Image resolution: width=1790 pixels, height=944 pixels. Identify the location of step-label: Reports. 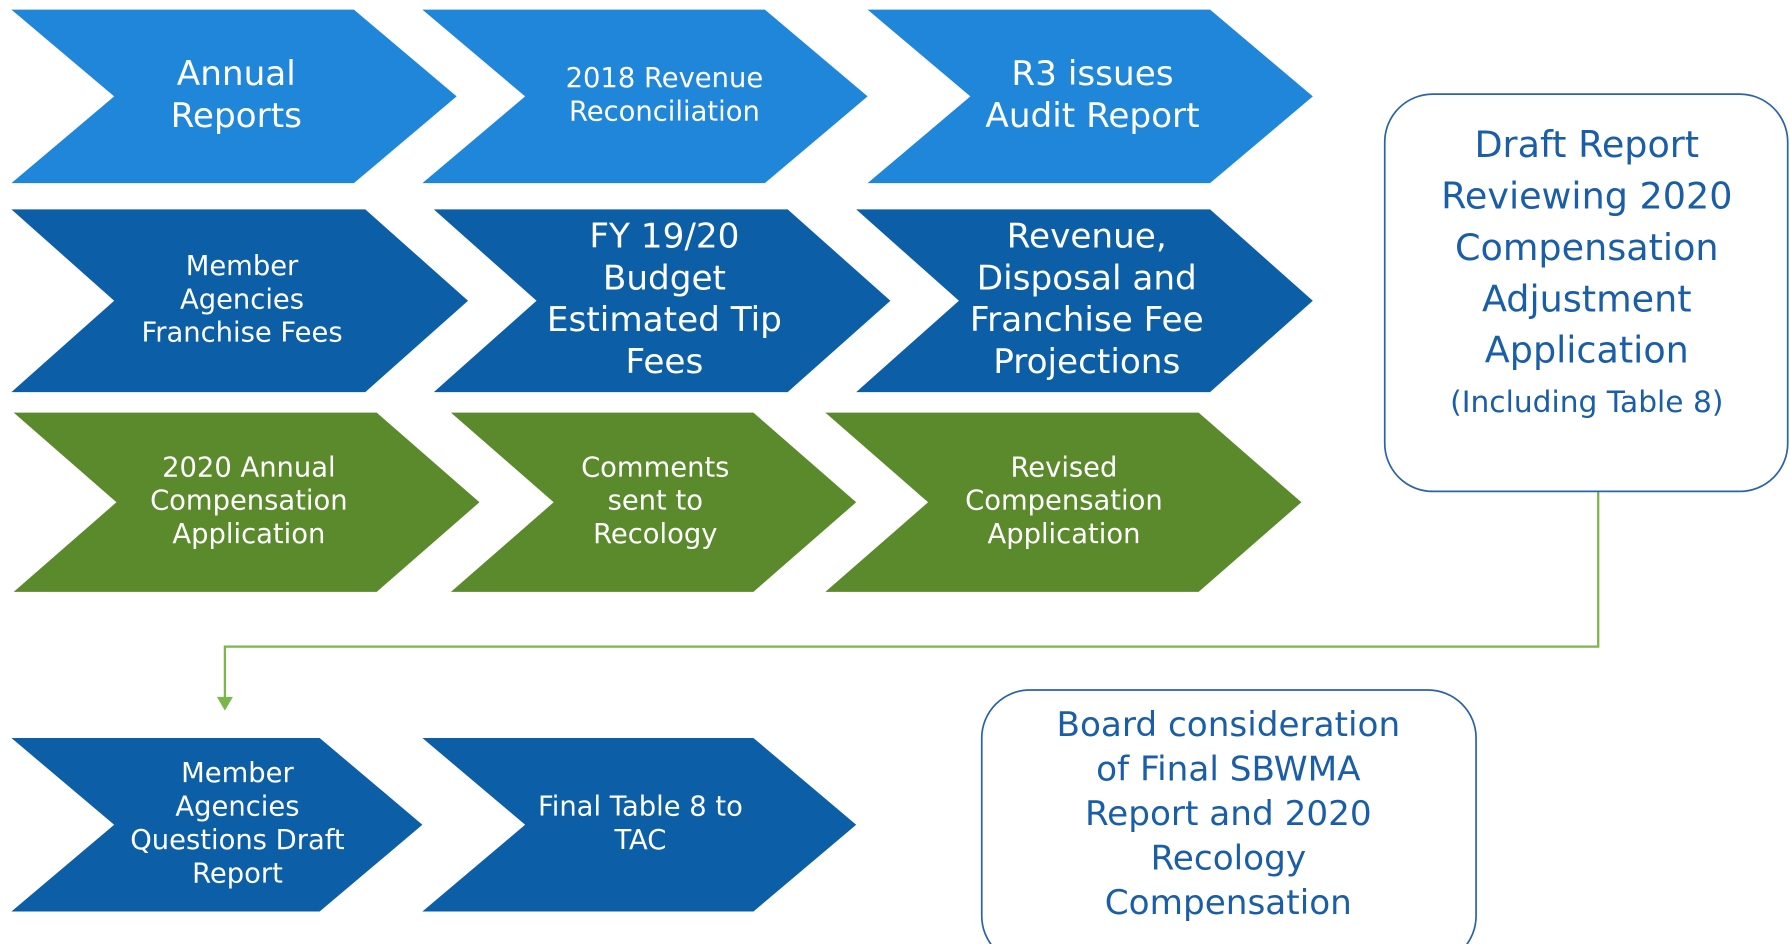
(236, 116).